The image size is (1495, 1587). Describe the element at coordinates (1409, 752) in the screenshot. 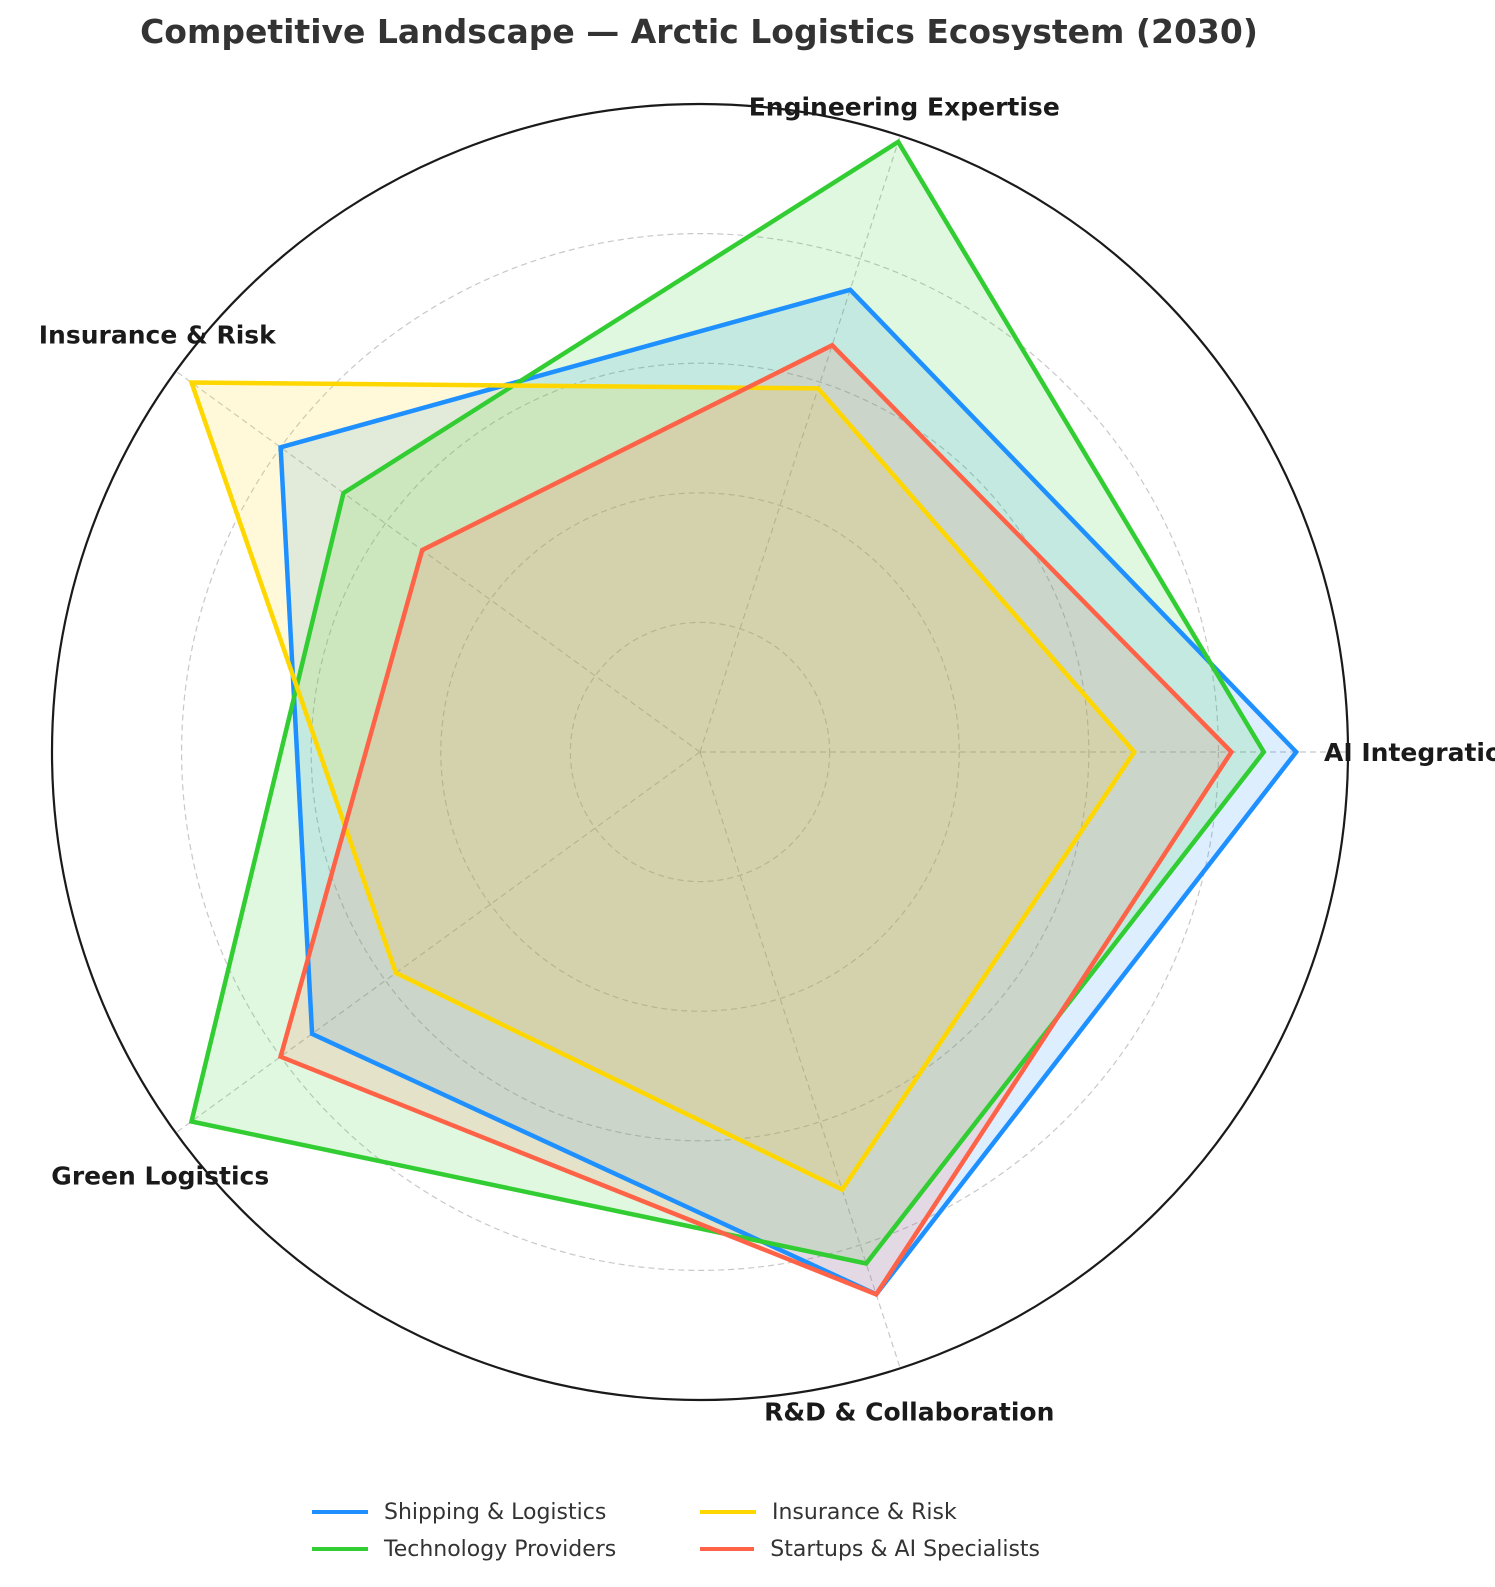

I see `axis-label: AI Integration` at that location.